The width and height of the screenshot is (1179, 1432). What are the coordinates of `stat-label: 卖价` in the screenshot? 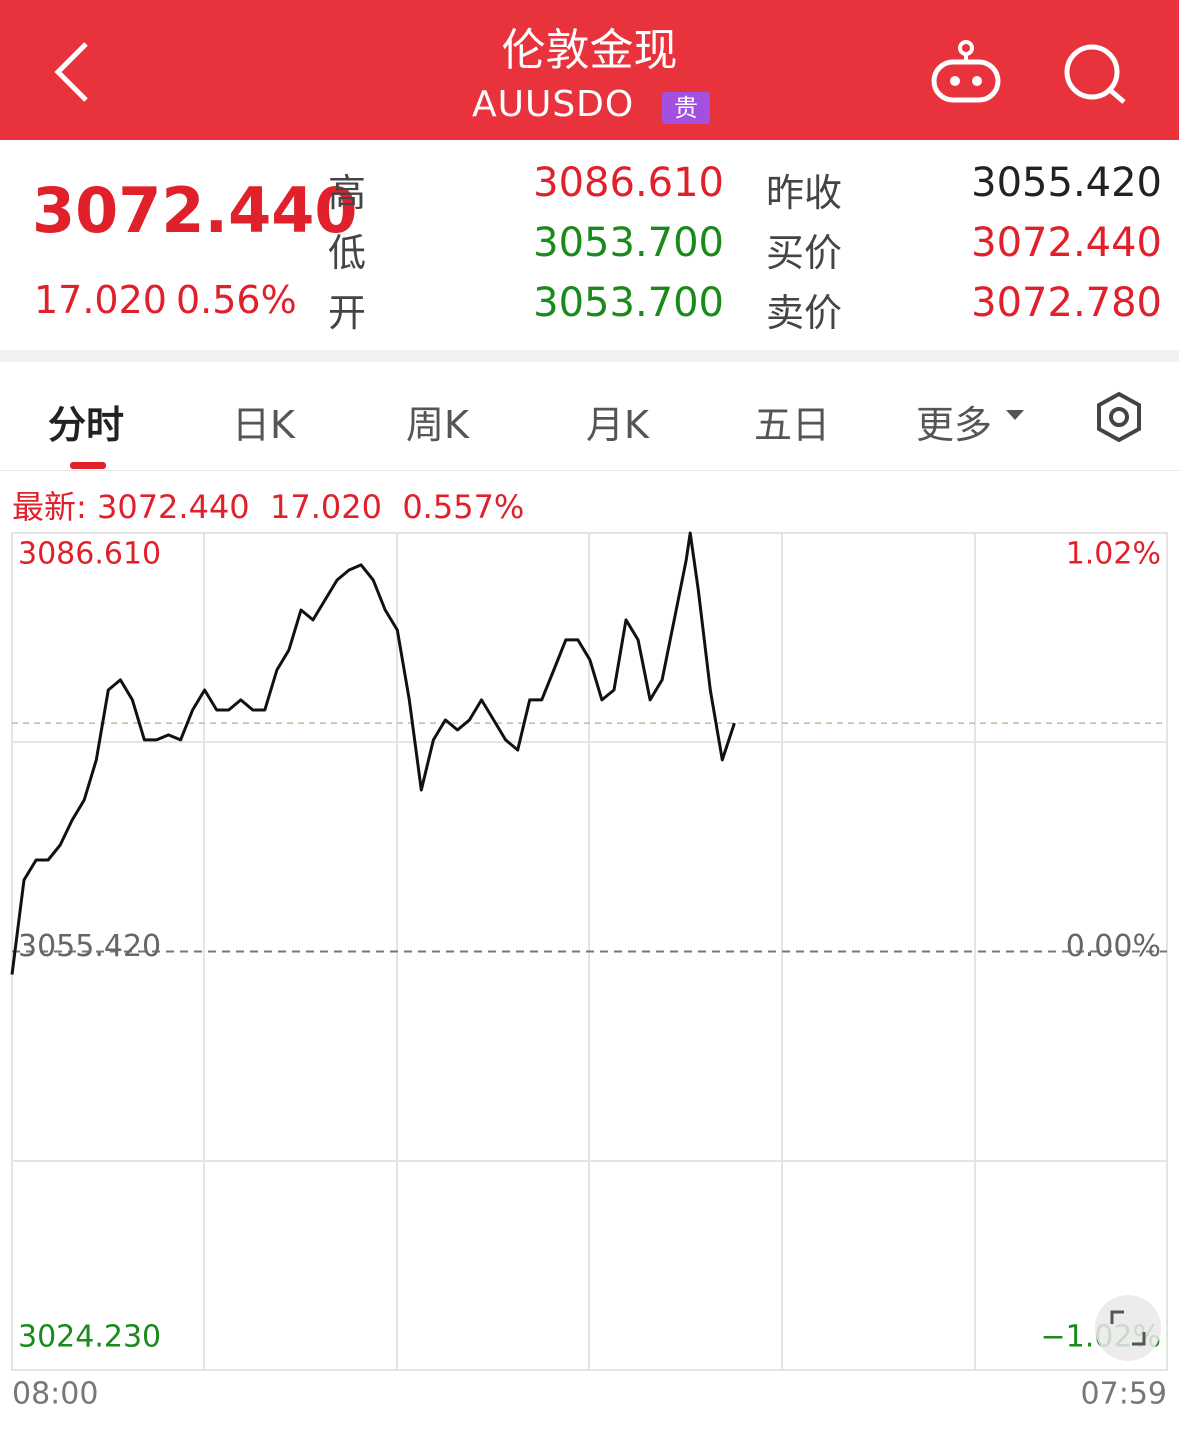 It's located at (804, 313).